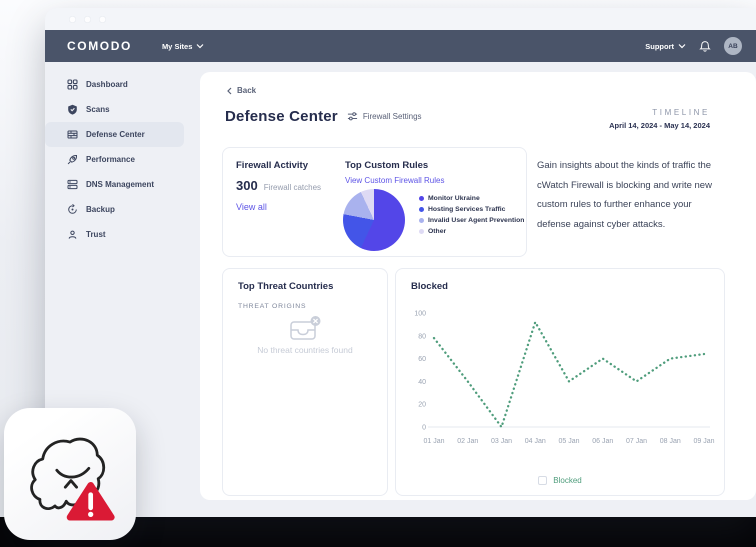 The height and width of the screenshot is (547, 756). Describe the element at coordinates (247, 90) in the screenshot. I see `back-label: Back` at that location.